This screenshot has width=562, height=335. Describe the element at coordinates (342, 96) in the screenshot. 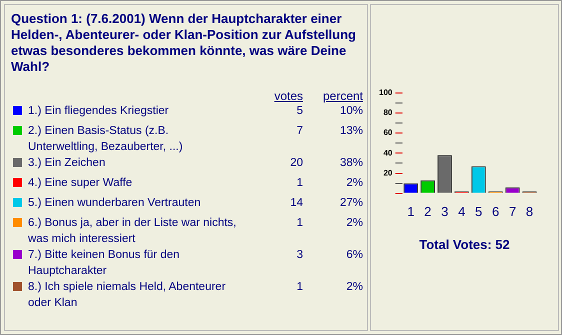

I see `text: percent` at that location.